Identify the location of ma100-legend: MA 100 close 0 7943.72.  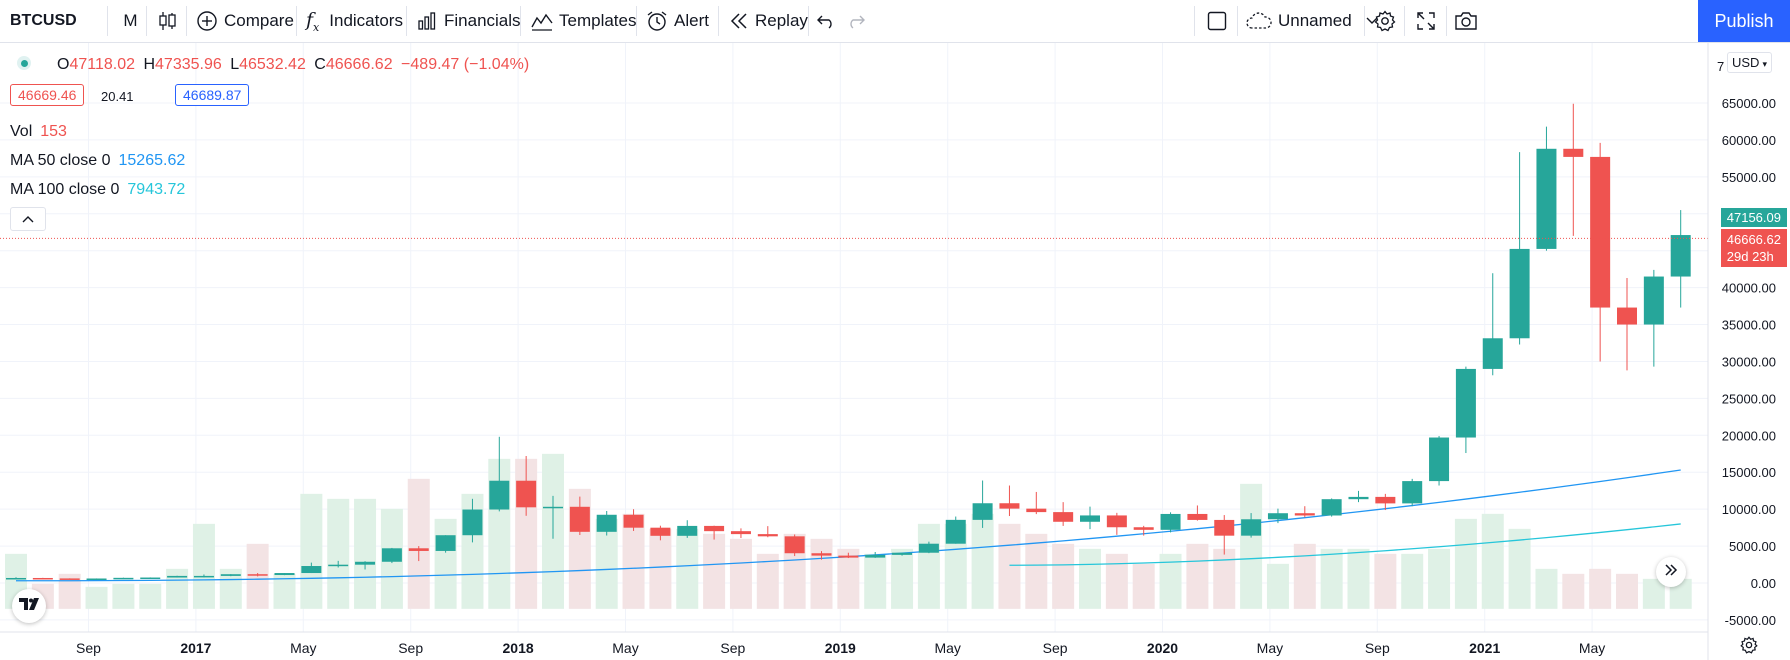
(97, 190).